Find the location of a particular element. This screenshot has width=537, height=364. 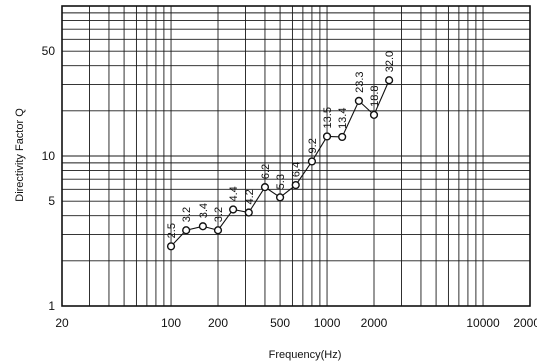

data-label: 6.4 is located at coordinates (297, 169).